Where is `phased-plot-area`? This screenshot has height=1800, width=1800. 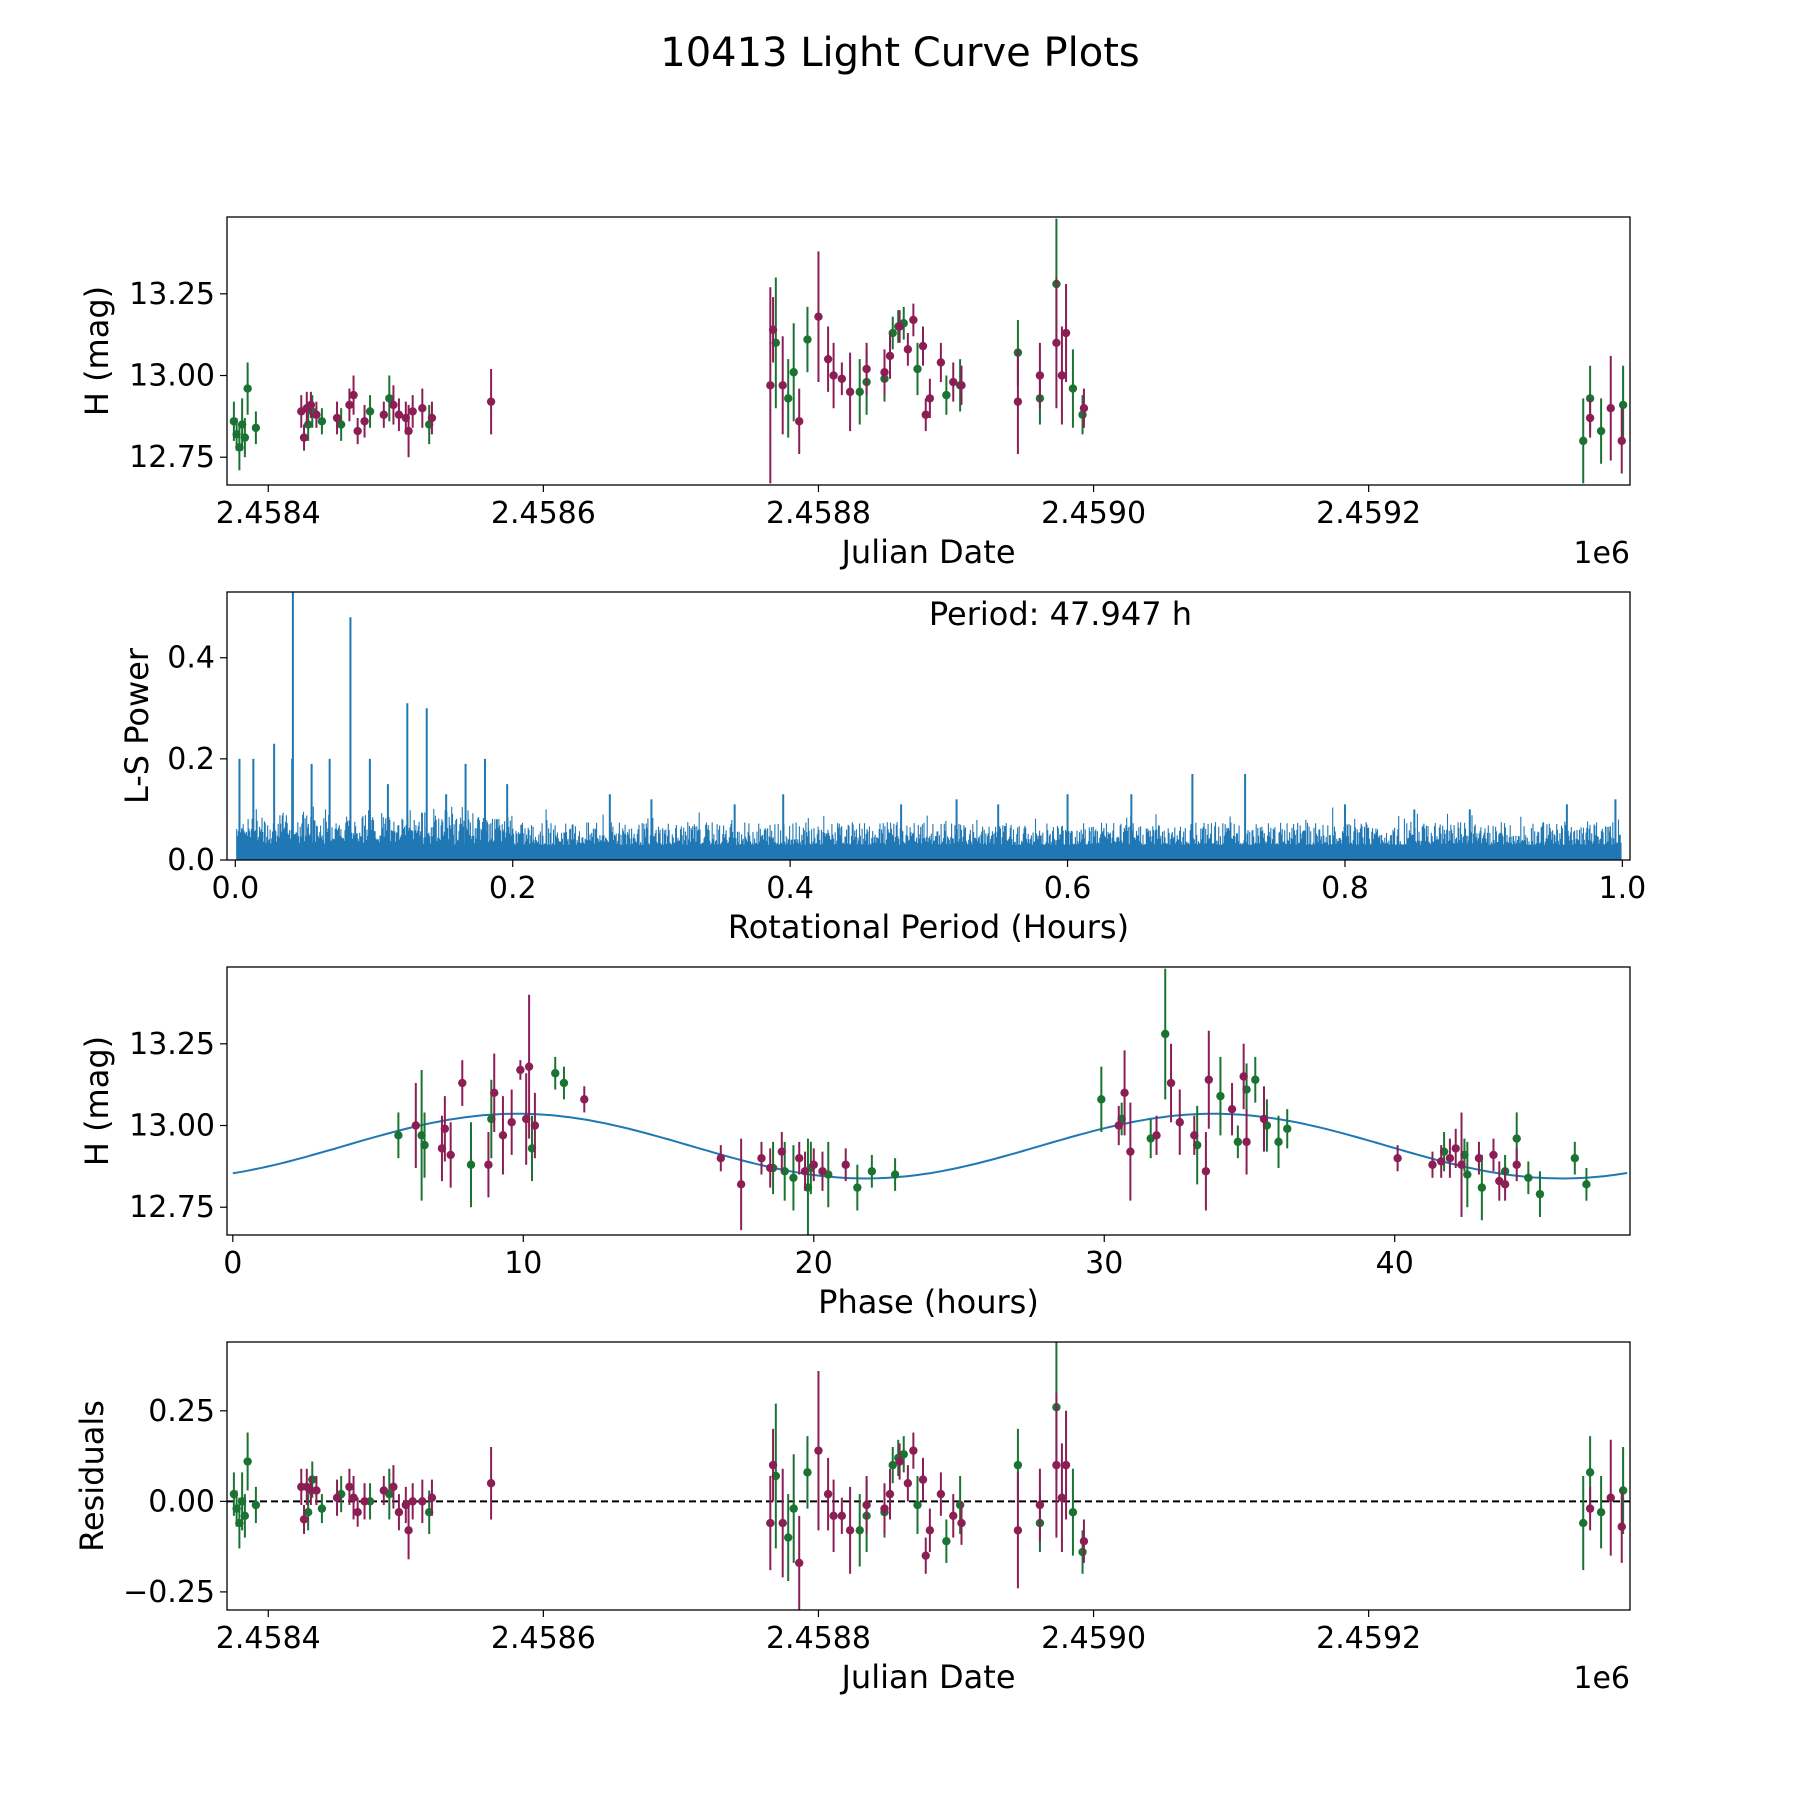
phased-plot-area is located at coordinates (930, 1101).